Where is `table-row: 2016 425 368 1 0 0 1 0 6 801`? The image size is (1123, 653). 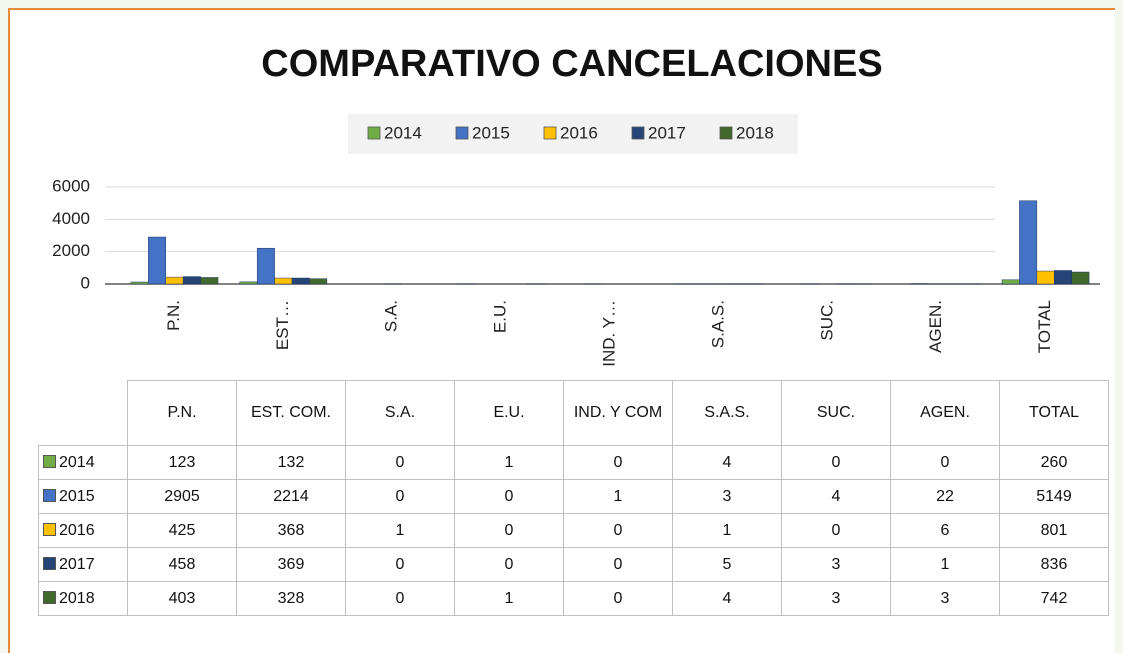 table-row: 2016 425 368 1 0 0 1 0 6 801 is located at coordinates (573, 530).